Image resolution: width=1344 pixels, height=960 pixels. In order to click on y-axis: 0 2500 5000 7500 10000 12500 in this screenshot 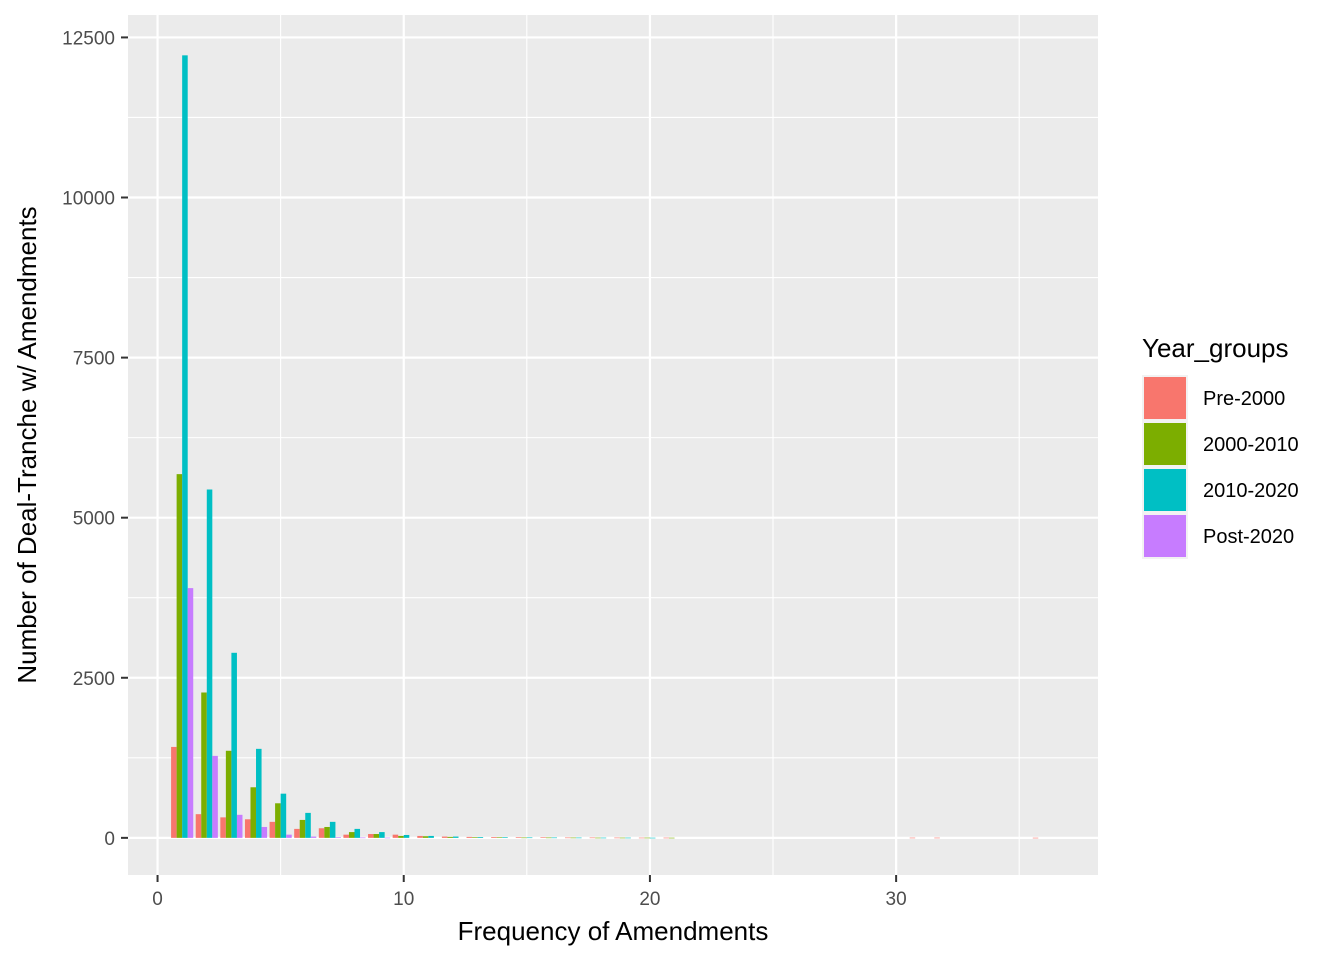, I will do `click(95, 439)`.